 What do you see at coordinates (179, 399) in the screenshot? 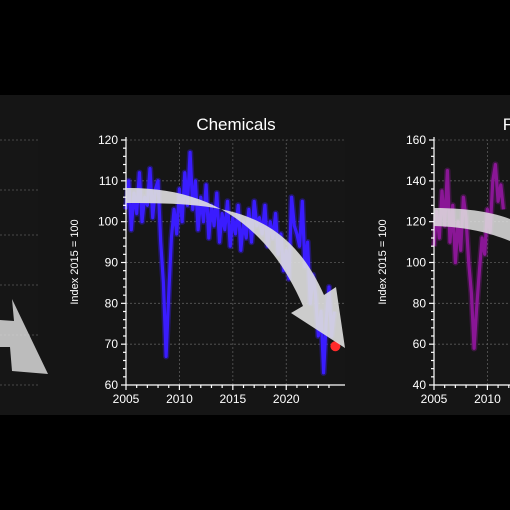
I see `chemicals-x-tick-label-1: 2010` at bounding box center [179, 399].